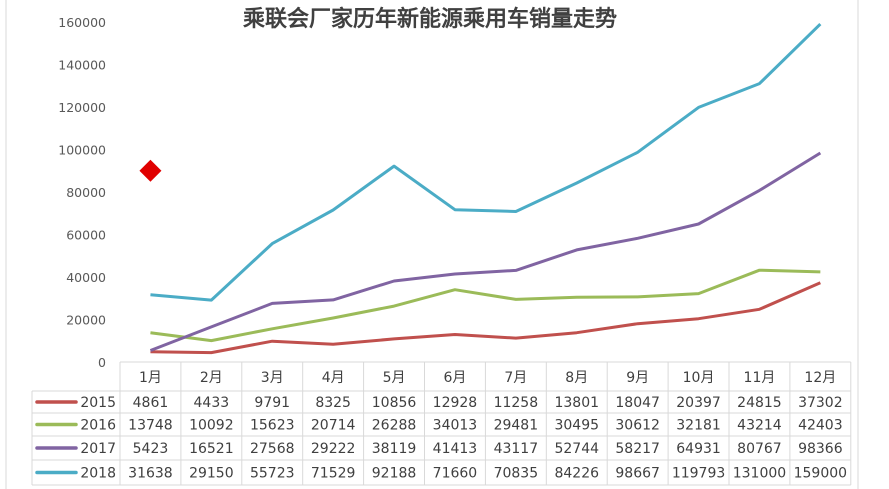 The image size is (889, 489). I want to click on table-cell: 30612, so click(637, 426).